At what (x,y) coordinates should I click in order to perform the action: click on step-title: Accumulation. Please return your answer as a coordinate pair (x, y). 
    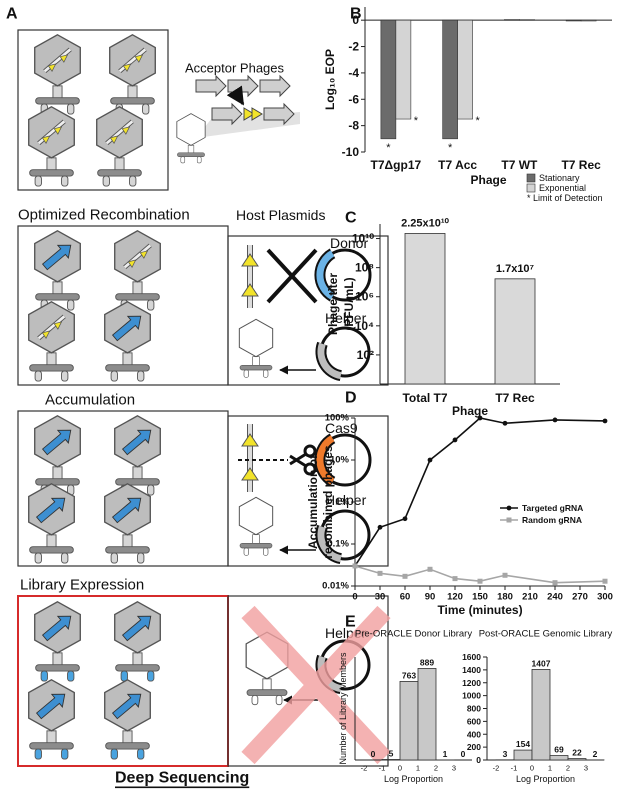
    Looking at the image, I should click on (90, 400).